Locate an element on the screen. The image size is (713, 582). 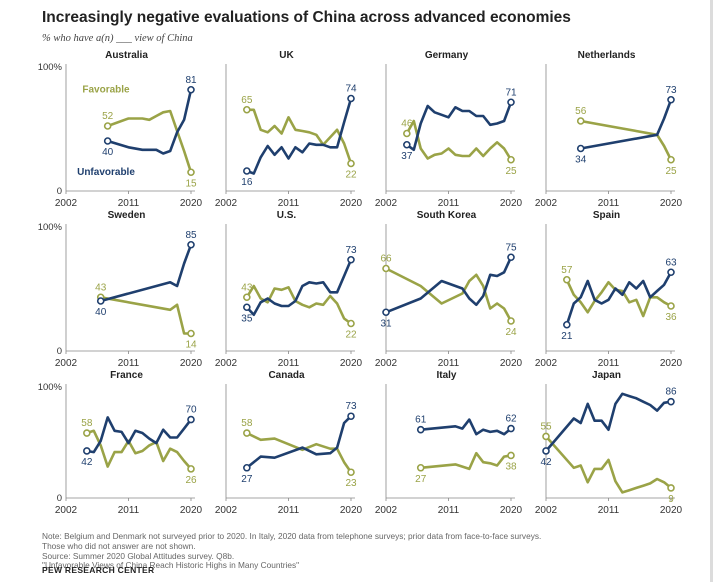
favorable-start-label-japan: 55 is located at coordinates (546, 426).